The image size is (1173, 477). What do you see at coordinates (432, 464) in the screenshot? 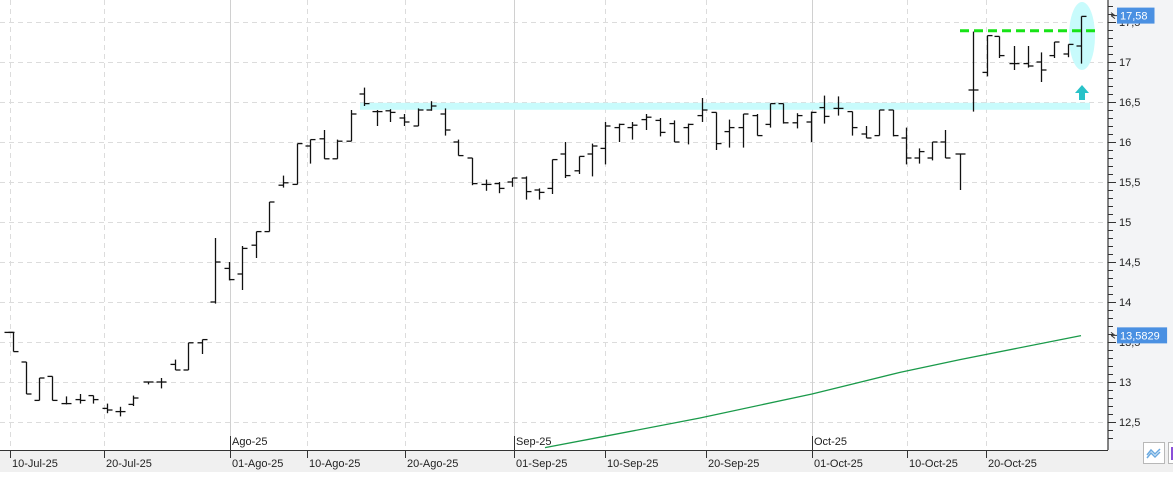
I see `svg-text: 20-Ago-25` at bounding box center [432, 464].